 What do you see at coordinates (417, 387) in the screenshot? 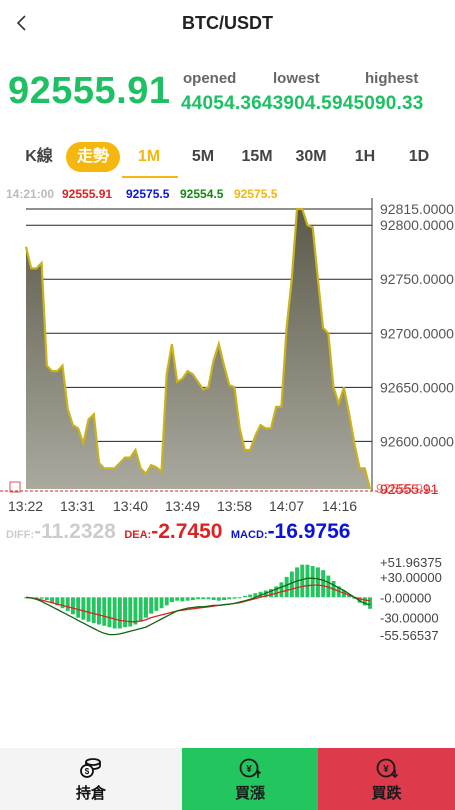
I see `price-y-tick-label: 92650.0000` at bounding box center [417, 387].